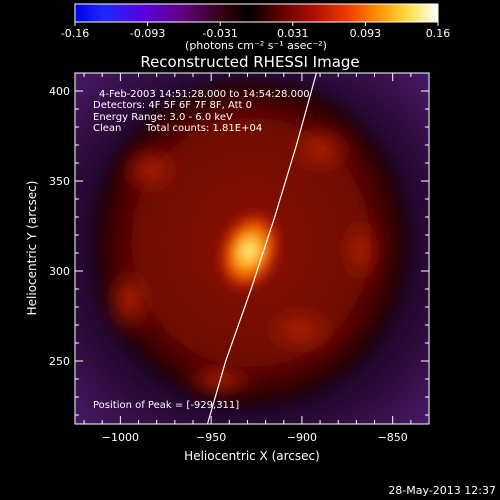 The image size is (500, 500). Describe the element at coordinates (204, 94) in the screenshot. I see `annotation-time-range: 4-Feb-2003 14:51:28.000 to 14:54:28.000` at that location.